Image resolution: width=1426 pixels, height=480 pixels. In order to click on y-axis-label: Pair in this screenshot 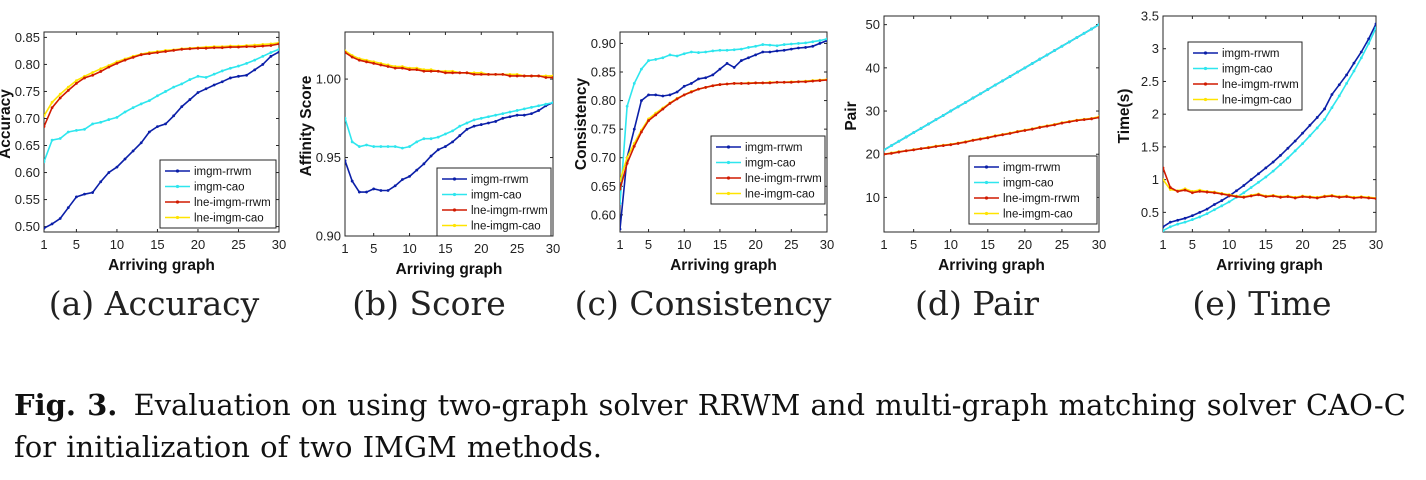, I will do `click(851, 115)`.